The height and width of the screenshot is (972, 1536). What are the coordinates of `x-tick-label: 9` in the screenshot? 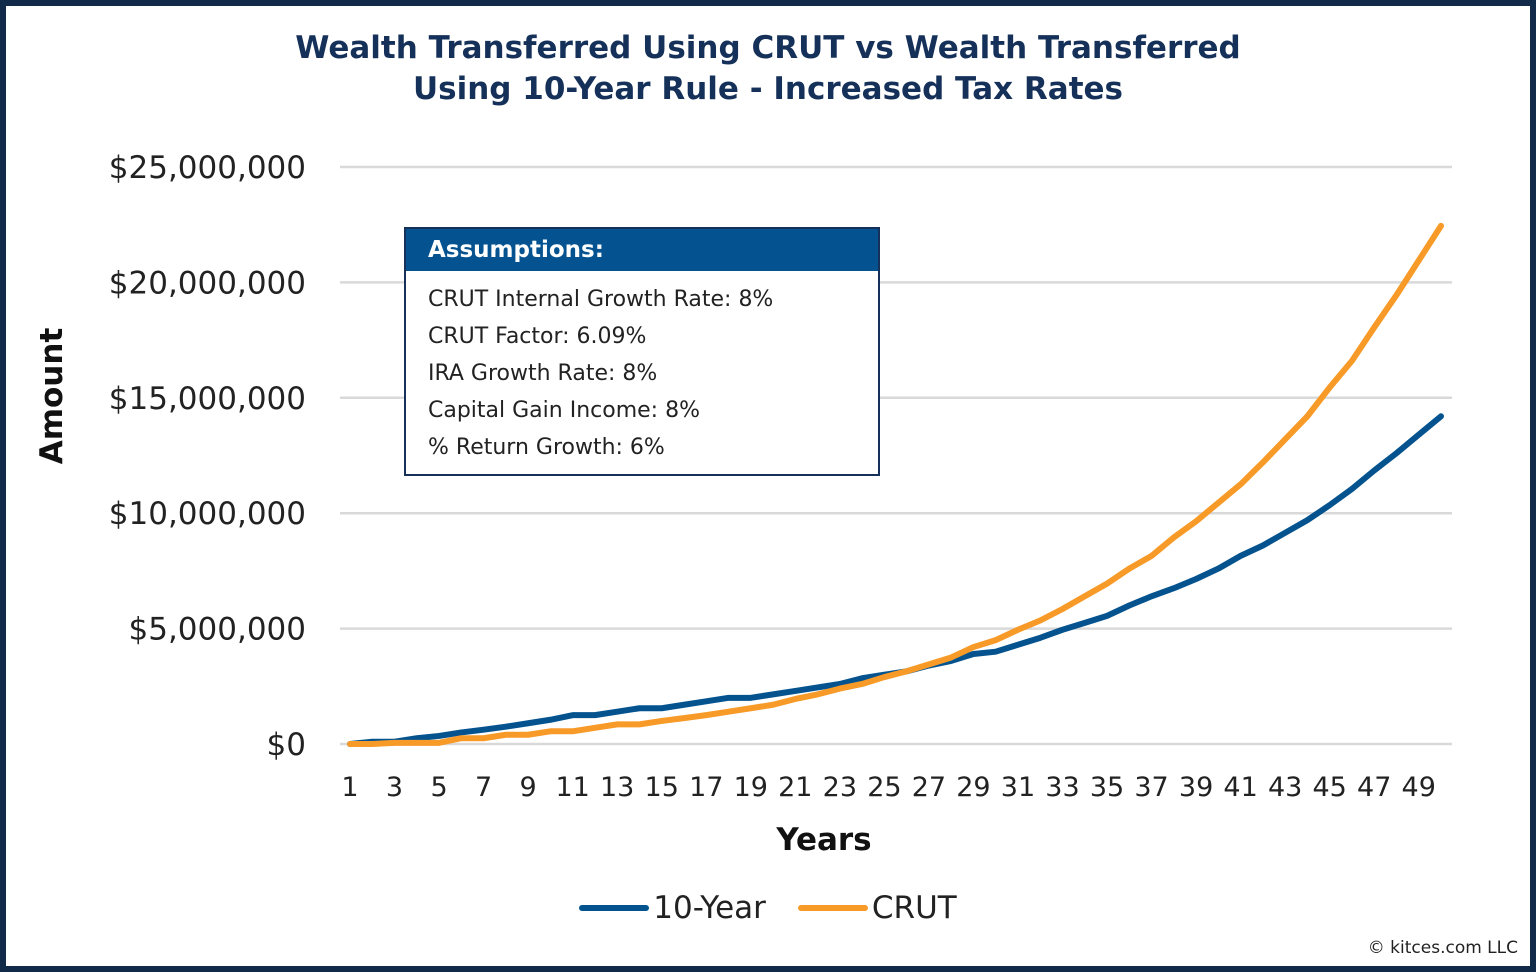 It's located at (528, 787).